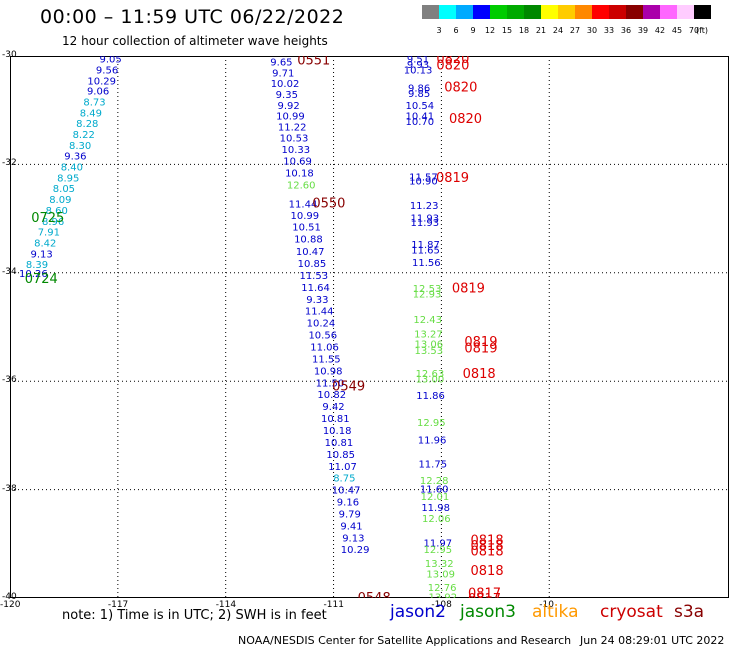 Image resolution: width=740 pixels, height=650 pixels. I want to click on swh-value-label: 13.32, so click(439, 564).